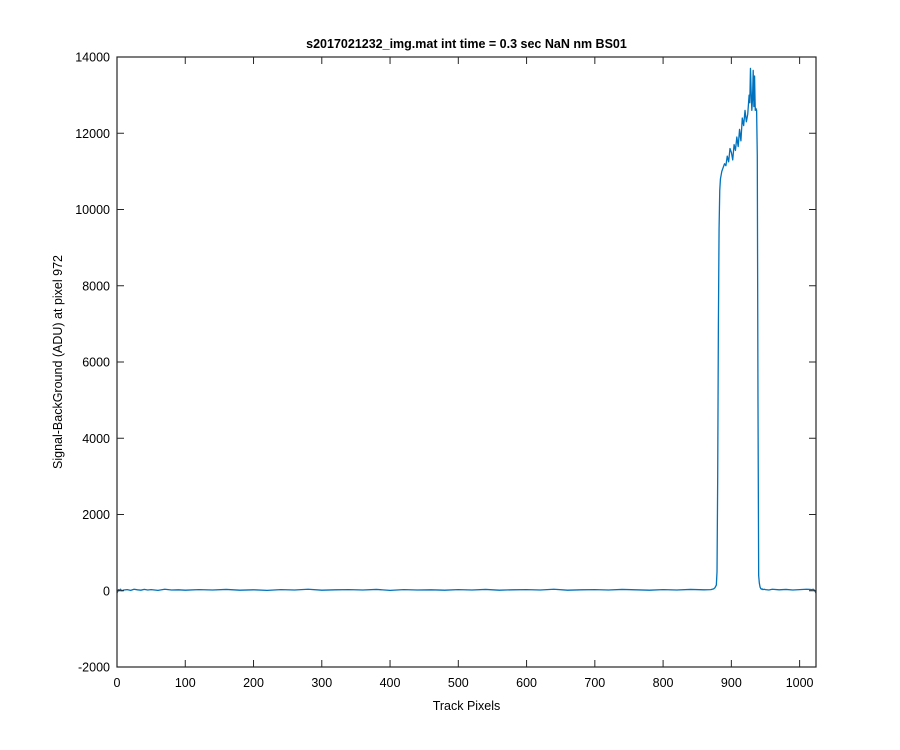 The image size is (900, 750). What do you see at coordinates (96, 439) in the screenshot?
I see `y-tick-label: 4000` at bounding box center [96, 439].